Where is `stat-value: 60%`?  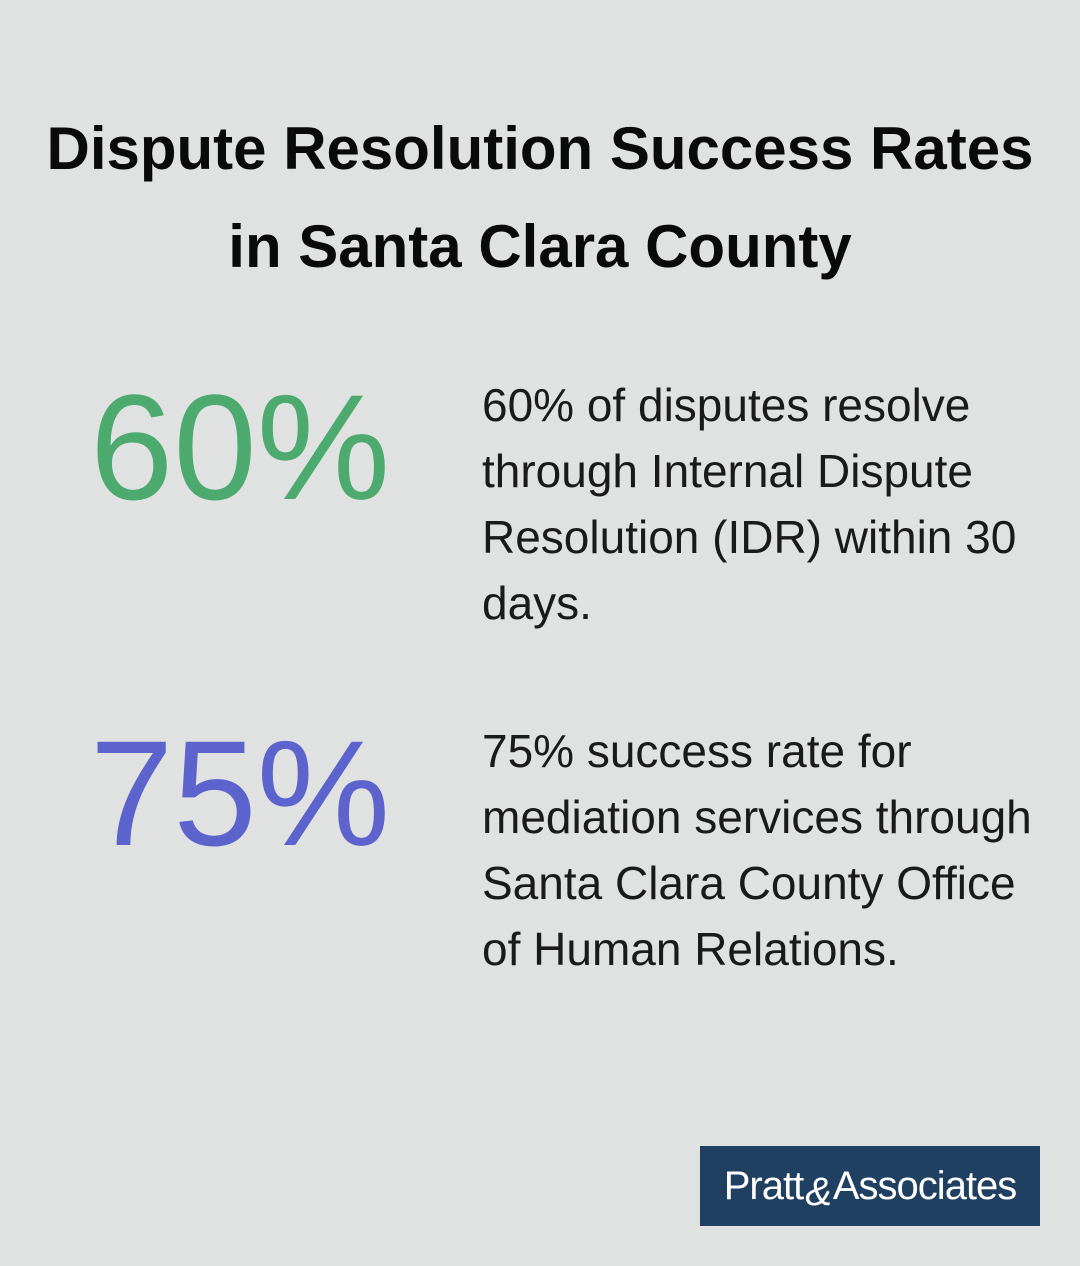
stat-value: 60% is located at coordinates (240, 447).